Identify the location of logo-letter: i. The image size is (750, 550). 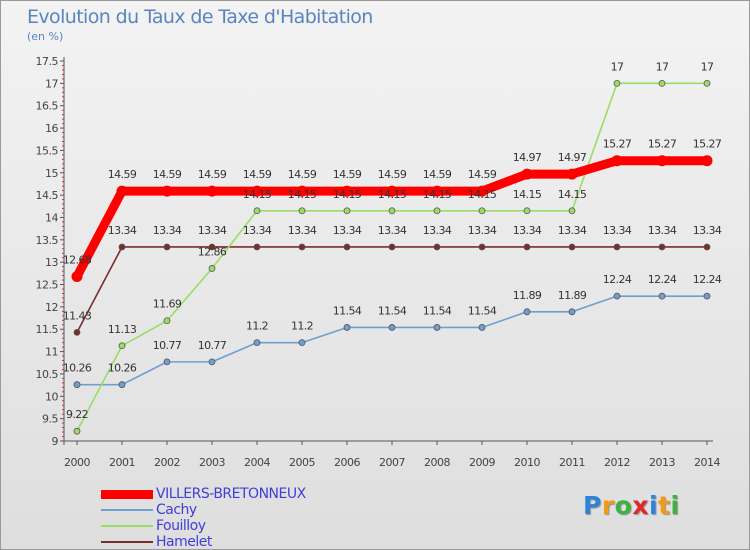
(675, 505).